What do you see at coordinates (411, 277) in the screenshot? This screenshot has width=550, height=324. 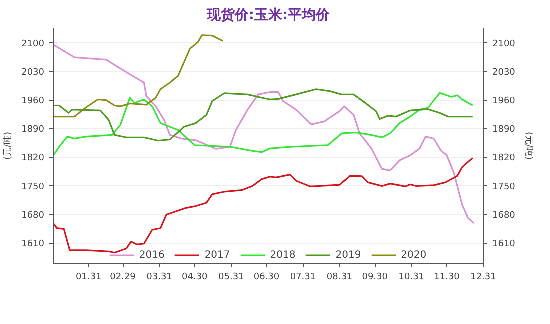 I see `x-tick-label: 10.31` at bounding box center [411, 277].